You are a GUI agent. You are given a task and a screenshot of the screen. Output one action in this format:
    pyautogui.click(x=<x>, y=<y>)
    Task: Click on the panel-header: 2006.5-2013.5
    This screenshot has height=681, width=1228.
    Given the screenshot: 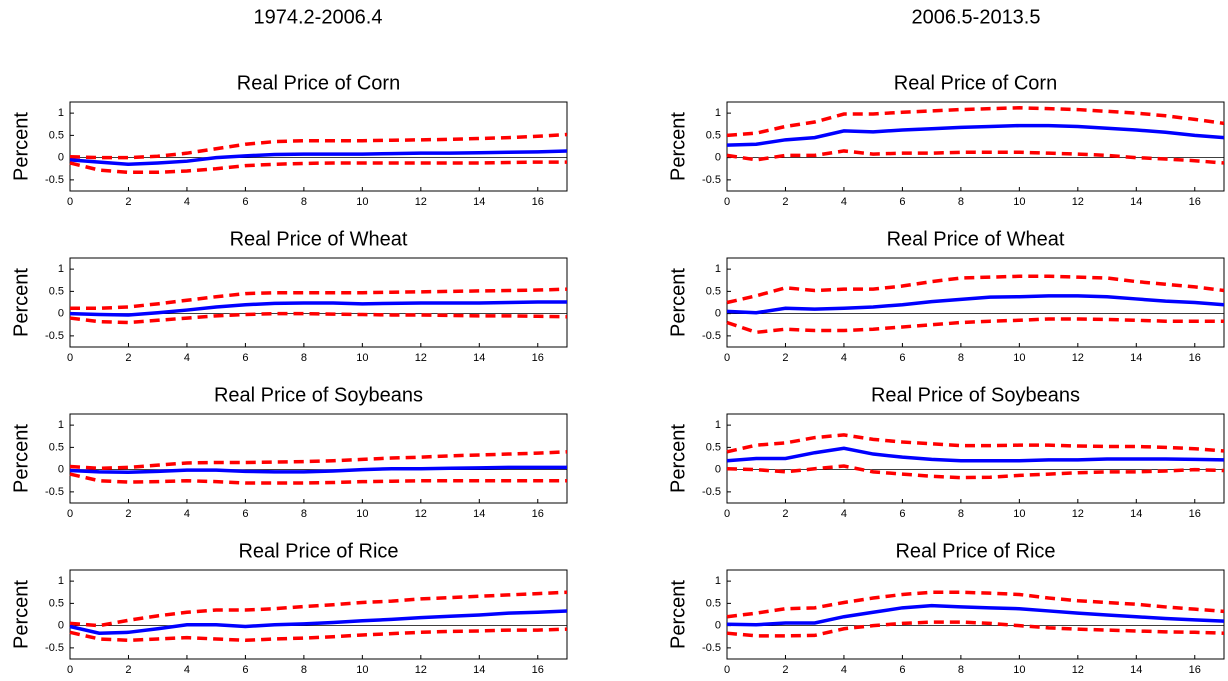 What is the action you would take?
    pyautogui.click(x=975, y=17)
    